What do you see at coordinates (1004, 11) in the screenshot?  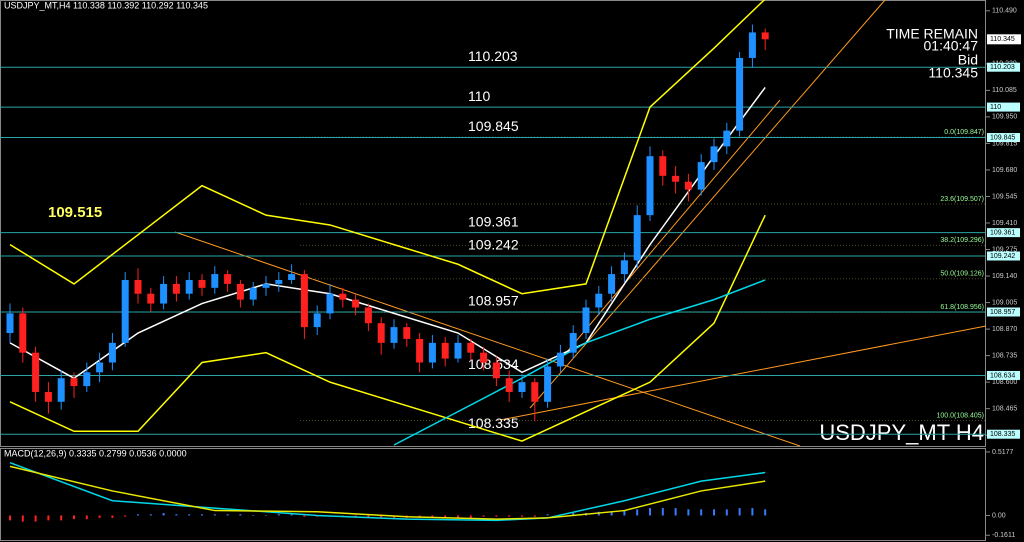 I see `y-tick-label: 110.490` at bounding box center [1004, 11].